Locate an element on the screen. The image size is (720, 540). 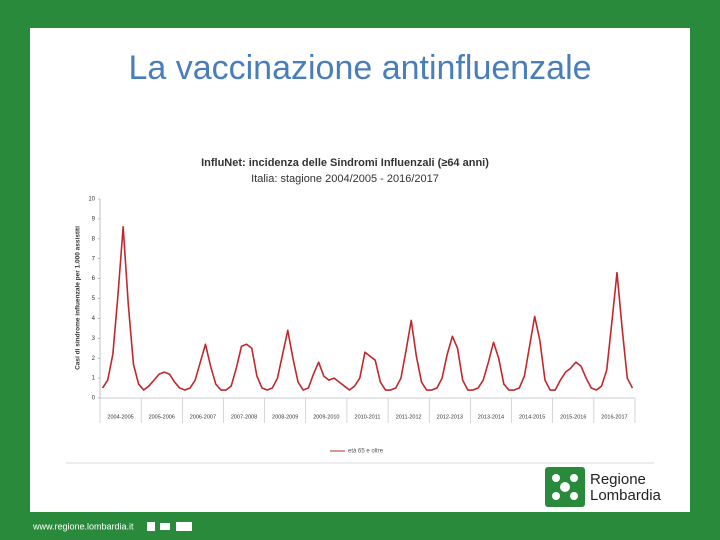
x-tick-label: 2004-2005 is located at coordinates (120, 417).